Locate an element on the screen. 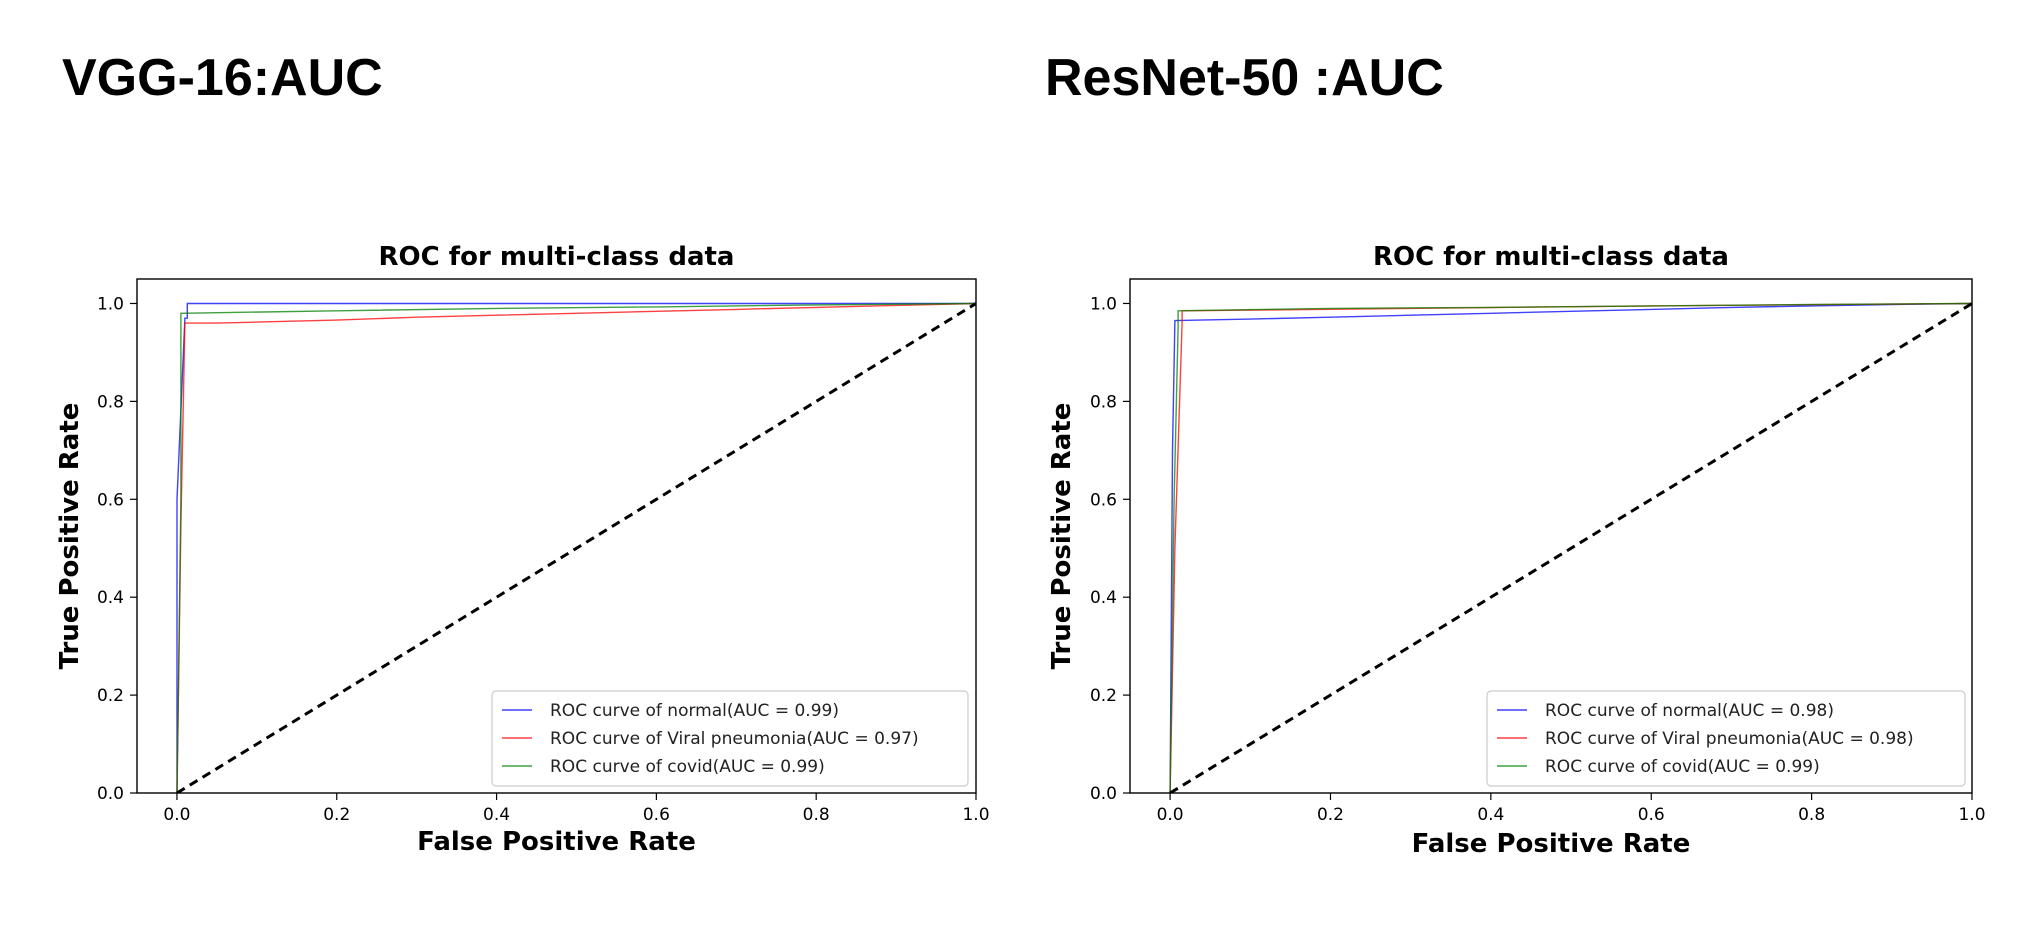 This screenshot has width=2023, height=945. legend-entry: ROC curve of normal(AUC = 0.99) is located at coordinates (694, 711).